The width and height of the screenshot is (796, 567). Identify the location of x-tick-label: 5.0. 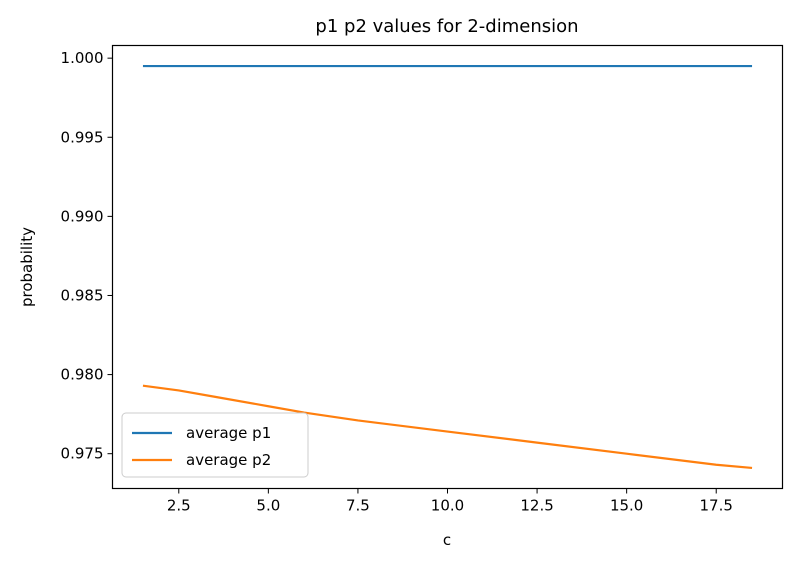
(268, 506).